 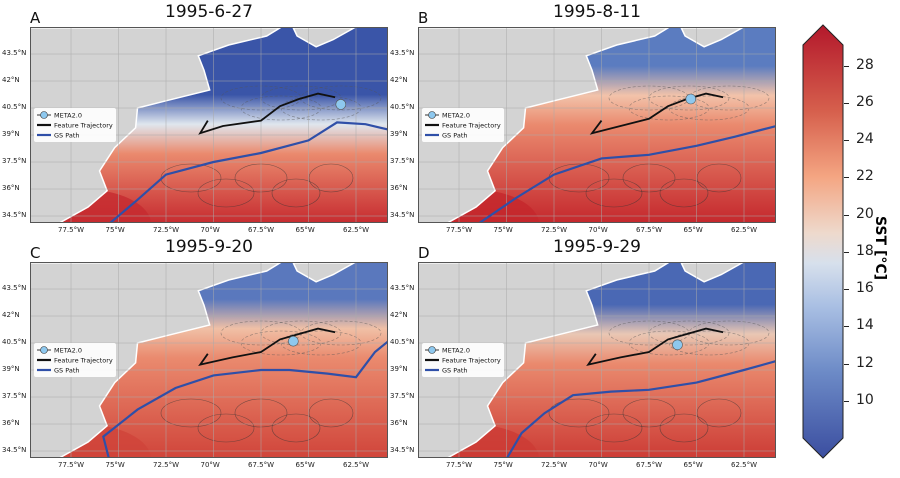 I want to click on colorbar-tick-label: 26, so click(x=865, y=101).